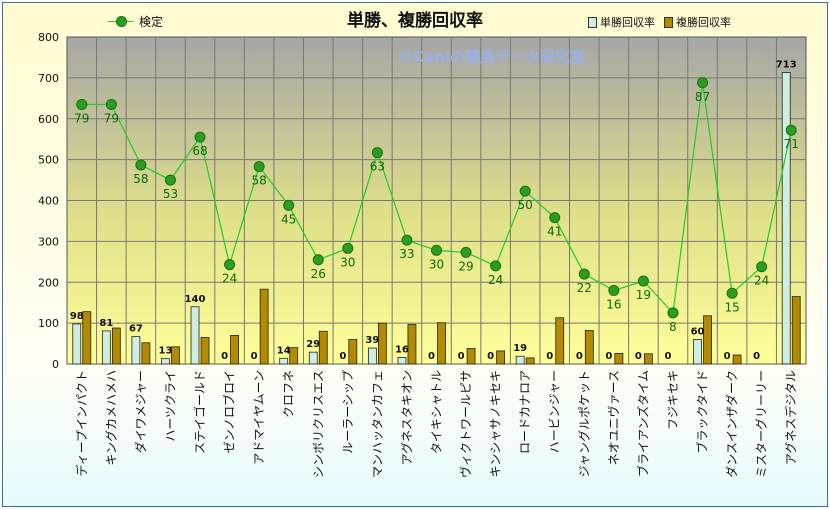  What do you see at coordinates (229, 411) in the screenshot?
I see `x-category-label: ゼンノロブロイ` at bounding box center [229, 411].